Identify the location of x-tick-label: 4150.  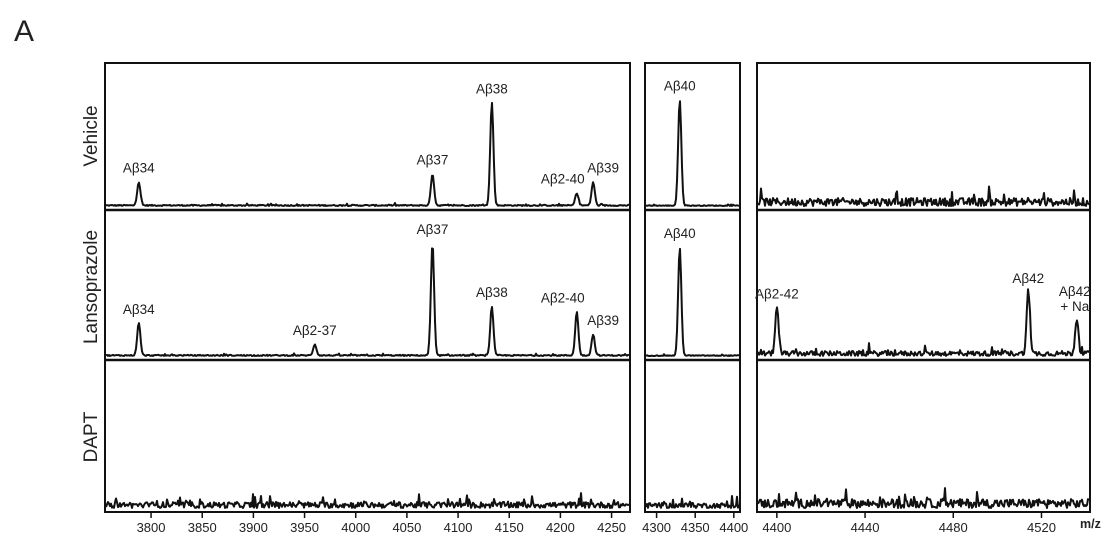
(509, 527).